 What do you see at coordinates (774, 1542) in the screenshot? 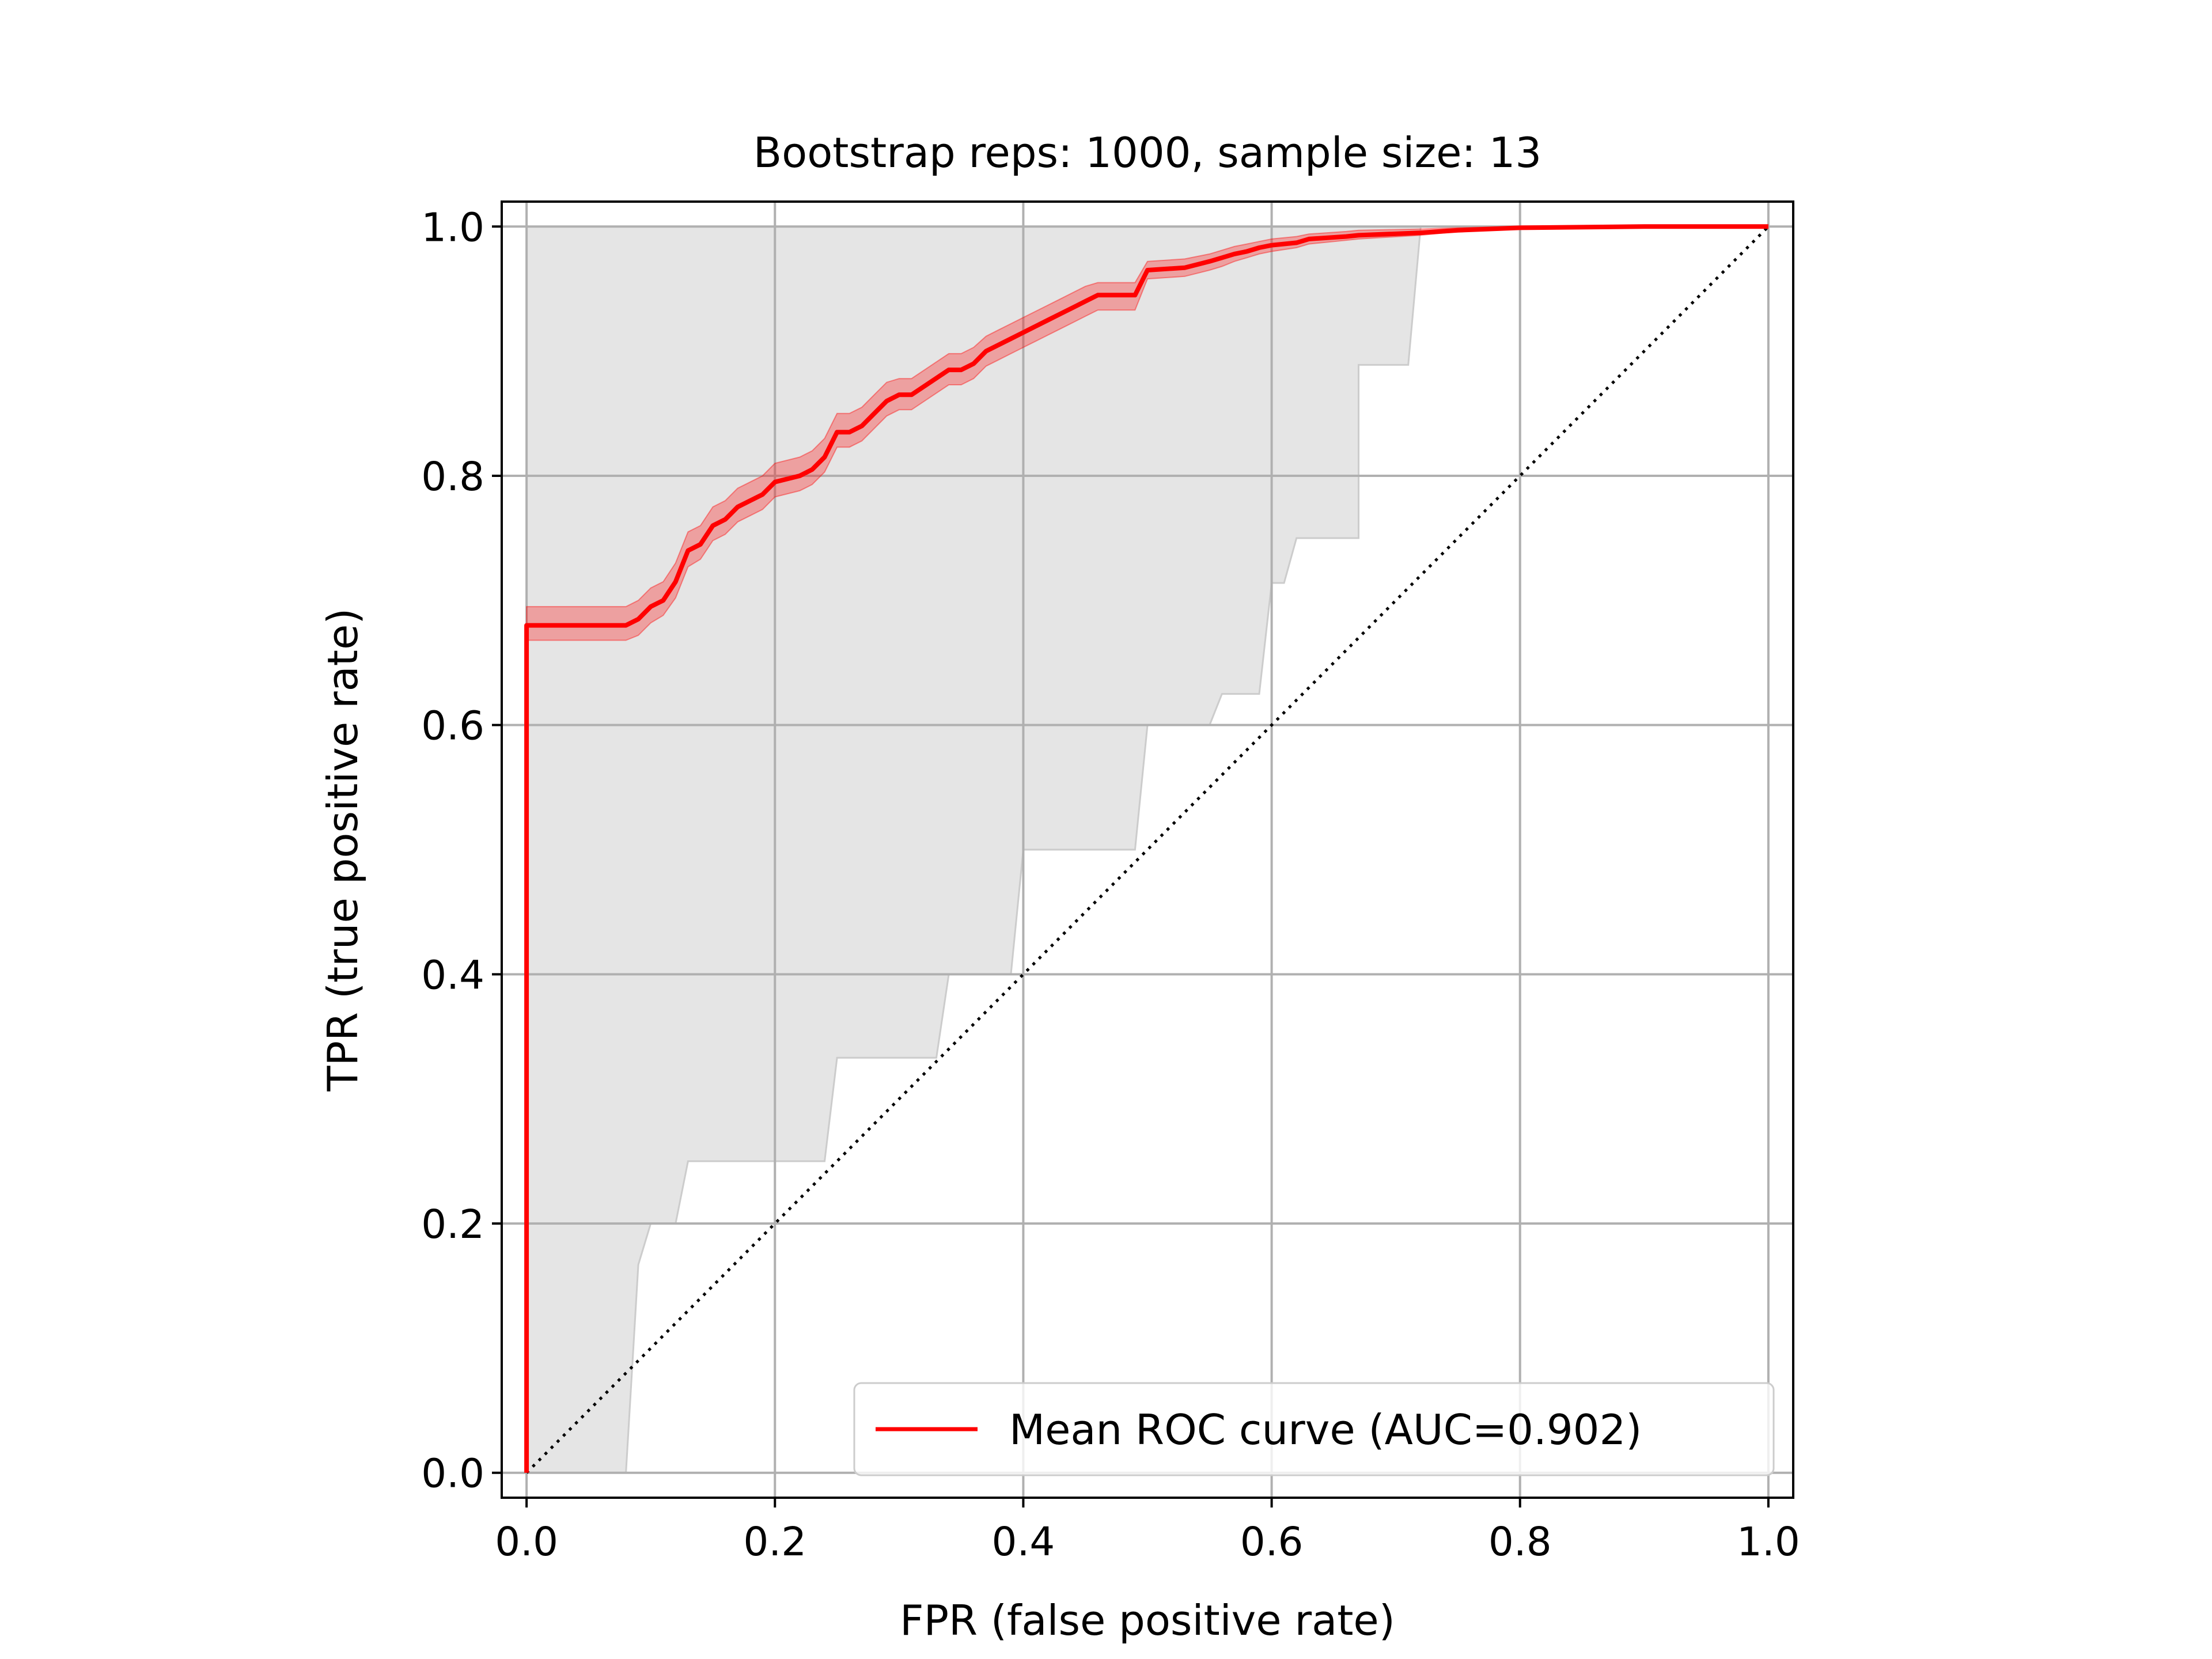
I see `x-tick-label: 0.2` at bounding box center [774, 1542].